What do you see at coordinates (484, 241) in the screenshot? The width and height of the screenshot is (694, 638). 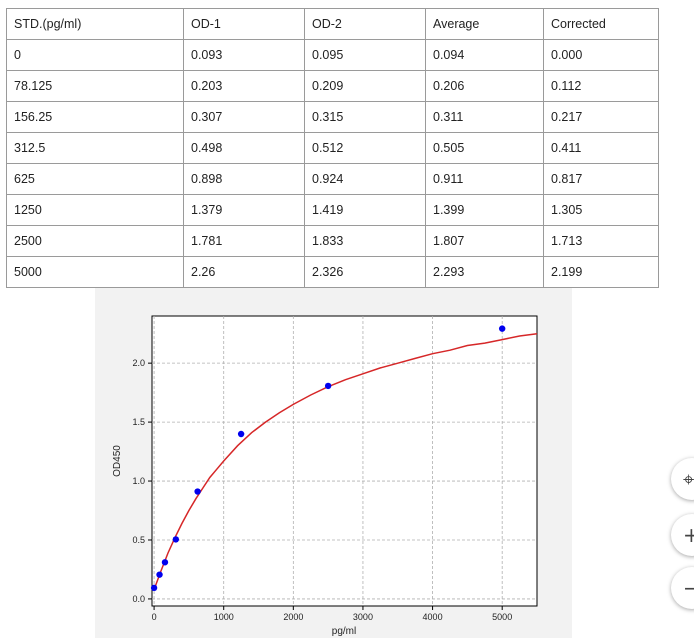 I see `average-cell: 1.807` at bounding box center [484, 241].